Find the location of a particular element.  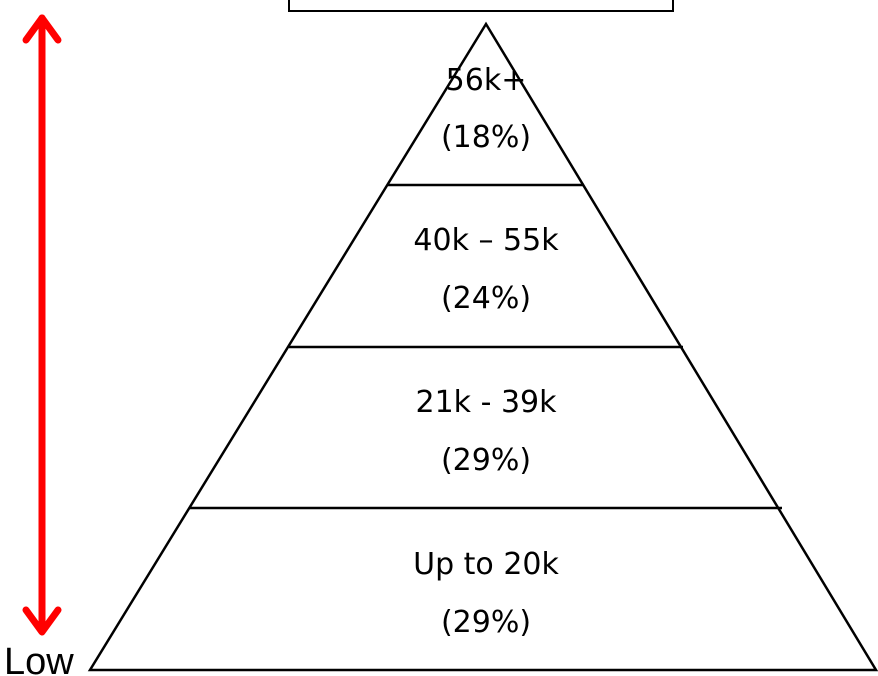

pyramid-tier-base: Up to 20k (29%) is located at coordinates (486, 593).